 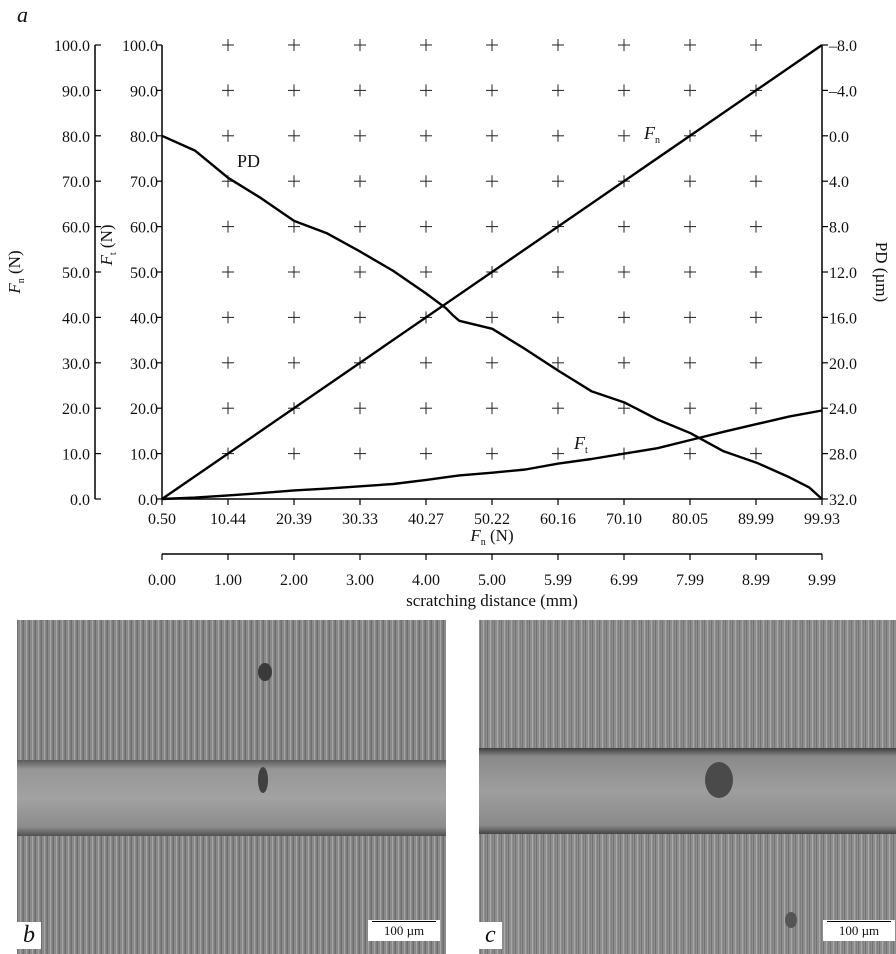 What do you see at coordinates (558, 519) in the screenshot?
I see `top-x-tick-label: 60.16` at bounding box center [558, 519].